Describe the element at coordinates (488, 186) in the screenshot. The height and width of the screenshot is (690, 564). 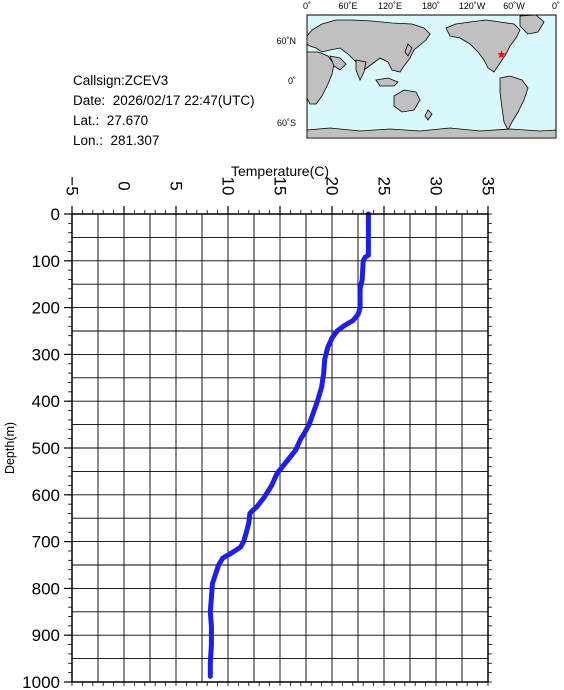
I see `x-tick-label: 35` at that location.